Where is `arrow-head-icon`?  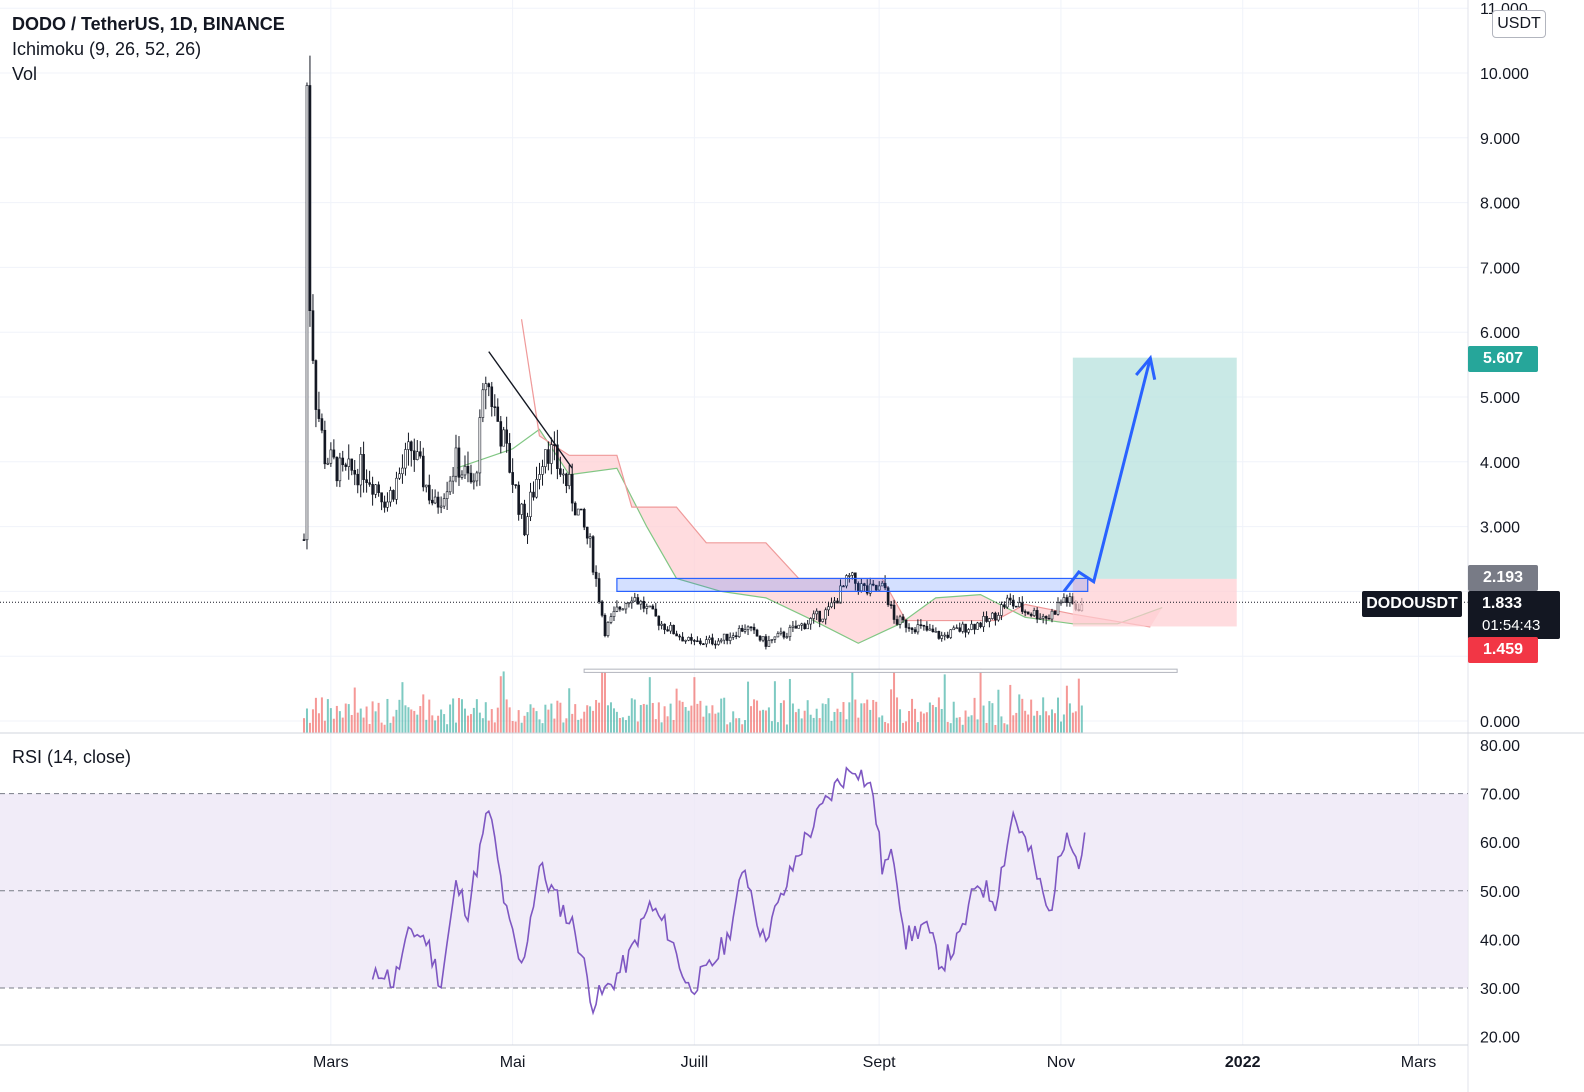 arrow-head-icon is located at coordinates (1146, 367).